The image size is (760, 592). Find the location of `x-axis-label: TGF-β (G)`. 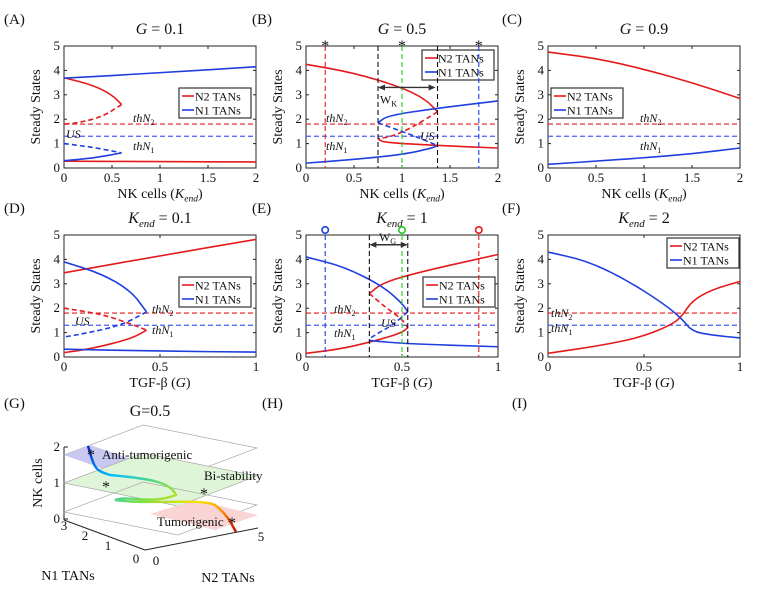

x-axis-label: TGF-β (G) is located at coordinates (160, 383).